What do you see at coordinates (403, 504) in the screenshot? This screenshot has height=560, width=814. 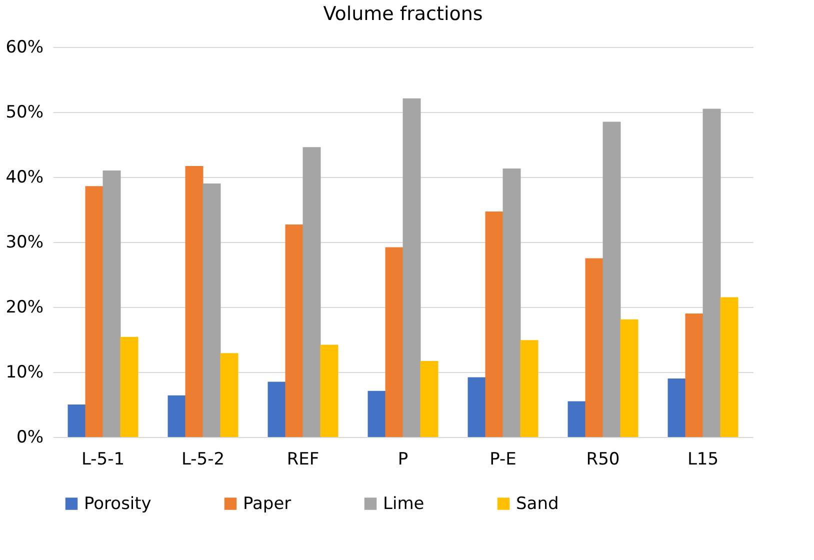 I see `legend-label: Lime` at bounding box center [403, 504].